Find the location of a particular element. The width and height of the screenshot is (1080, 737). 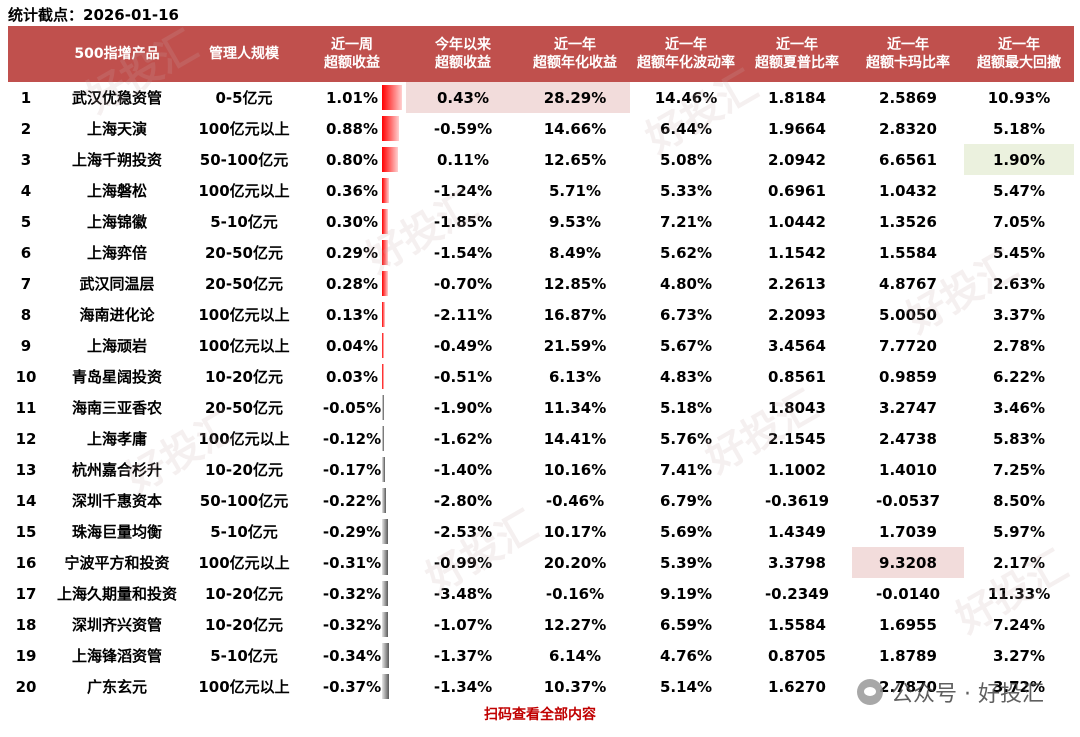

cell-vol: 6.79% is located at coordinates (686, 500).